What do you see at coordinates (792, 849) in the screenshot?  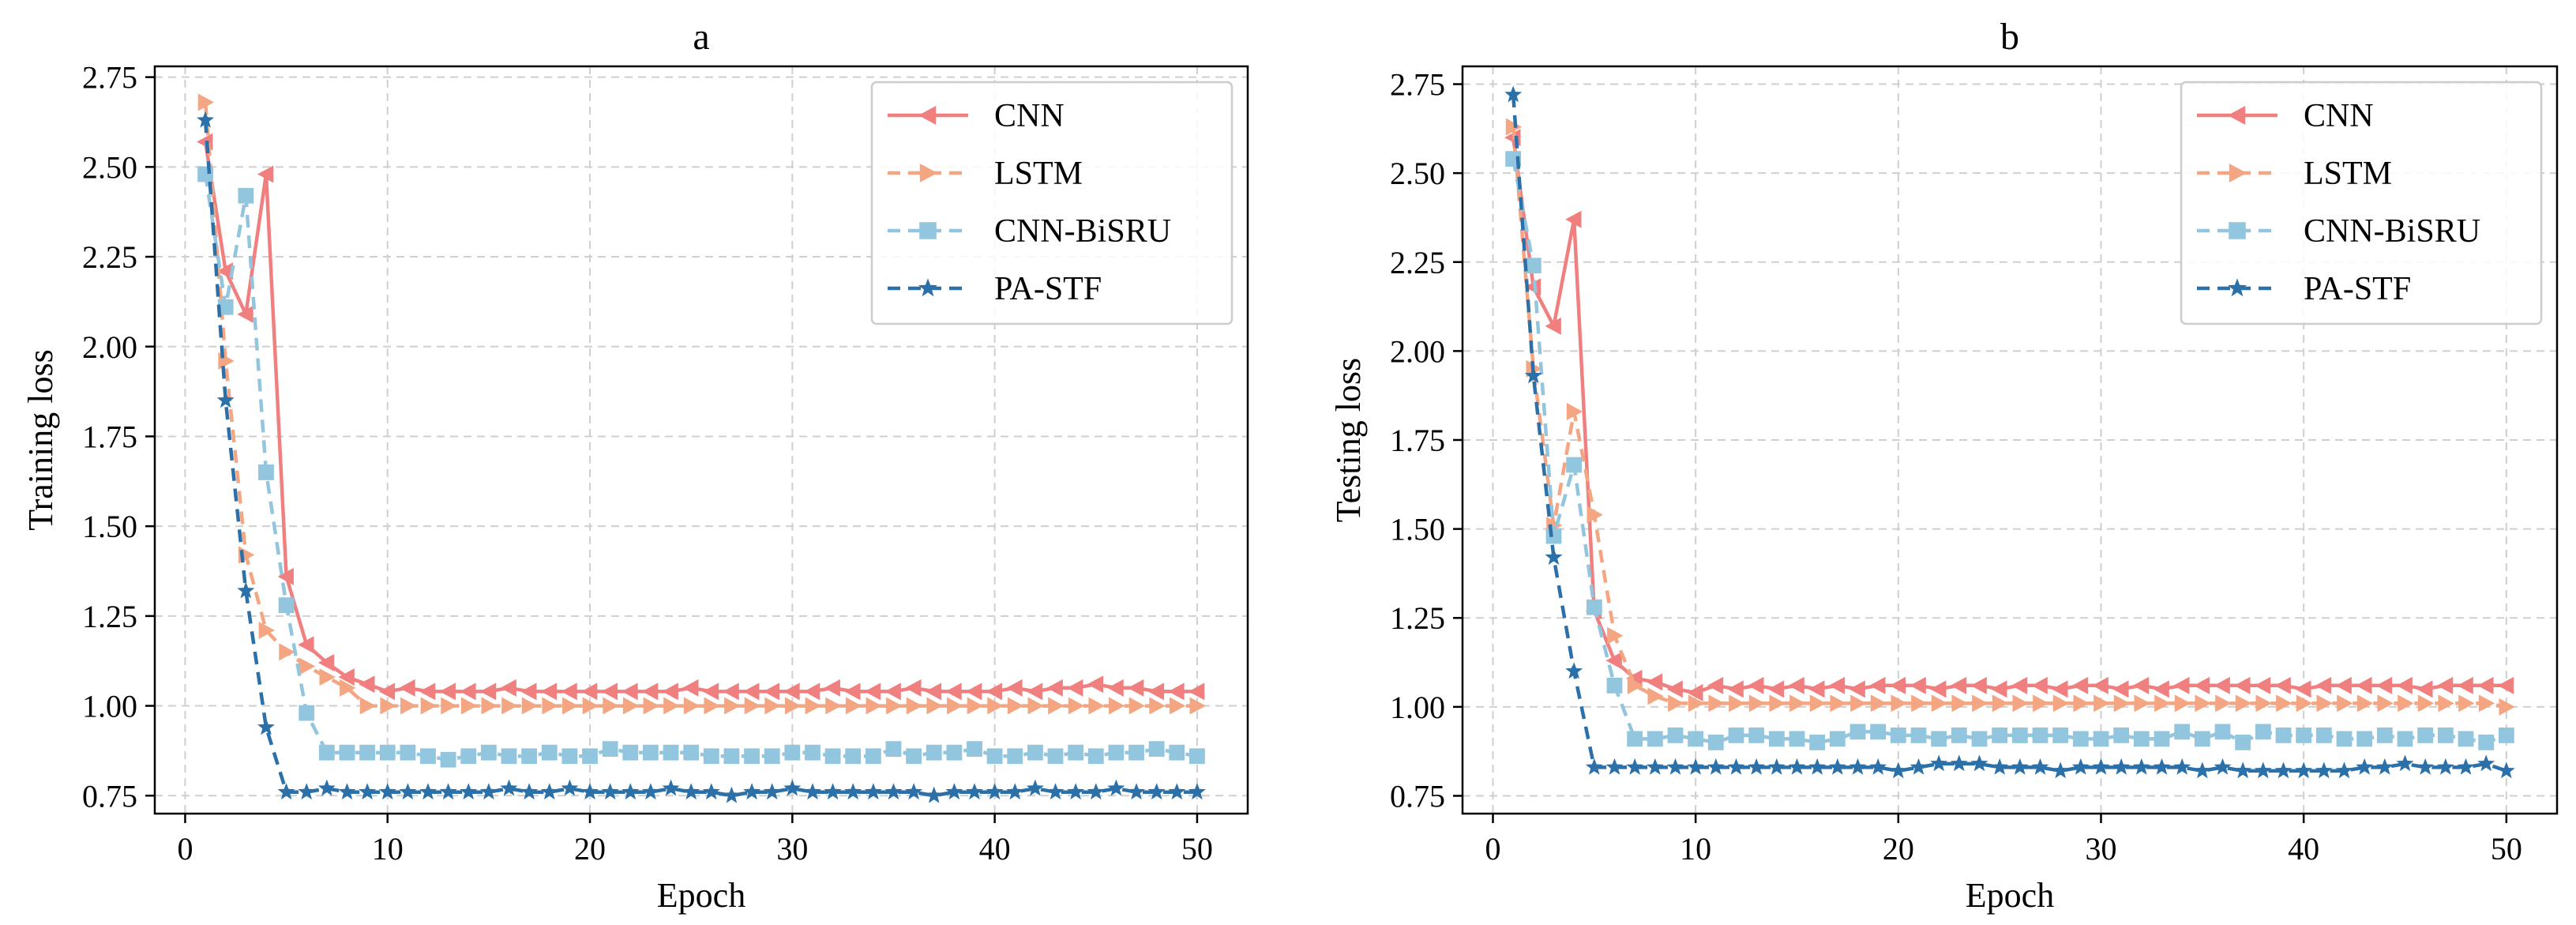 I see `x-tick-label: 30` at bounding box center [792, 849].